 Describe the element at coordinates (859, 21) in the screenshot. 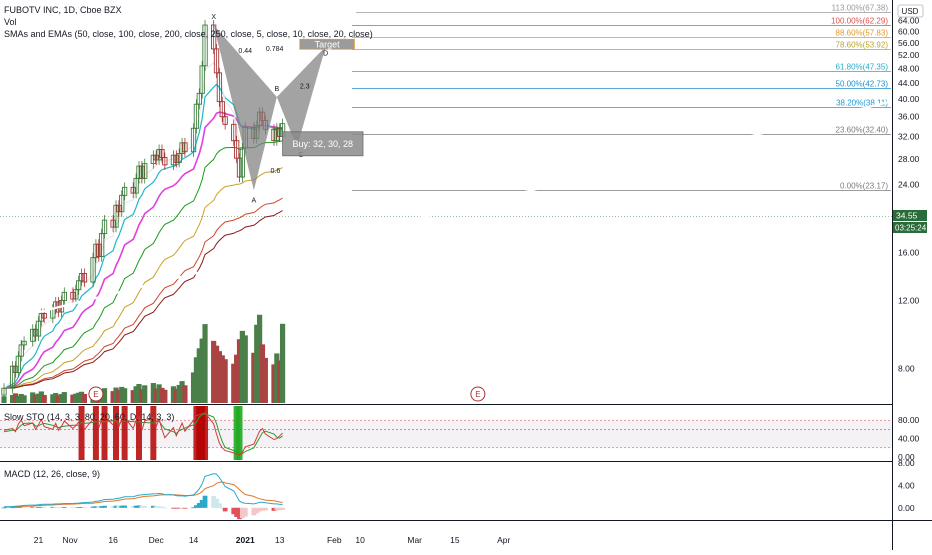

I see `fib-level-label: 100.00%(62.29)` at that location.